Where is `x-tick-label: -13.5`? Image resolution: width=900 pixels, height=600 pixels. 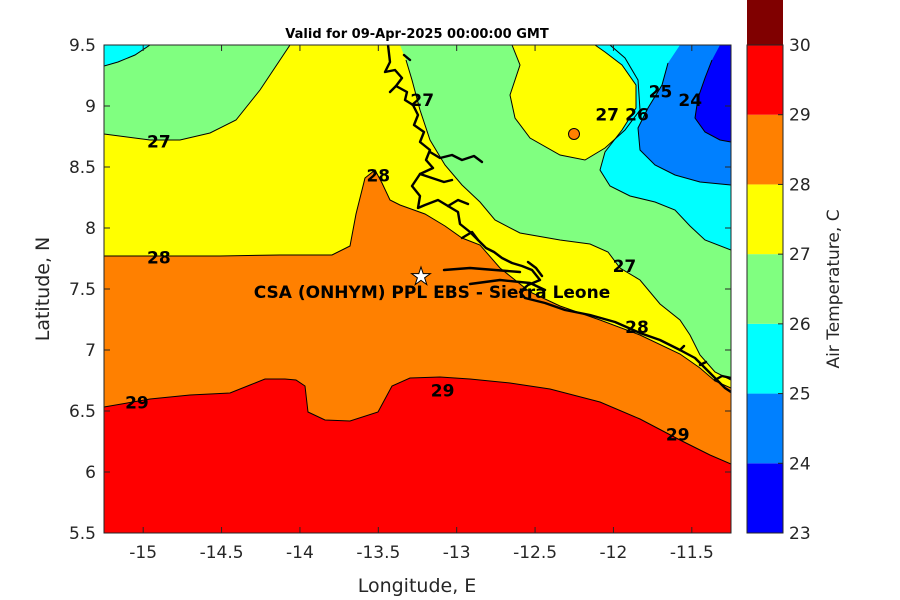
x-tick-label: -13.5 is located at coordinates (378, 553).